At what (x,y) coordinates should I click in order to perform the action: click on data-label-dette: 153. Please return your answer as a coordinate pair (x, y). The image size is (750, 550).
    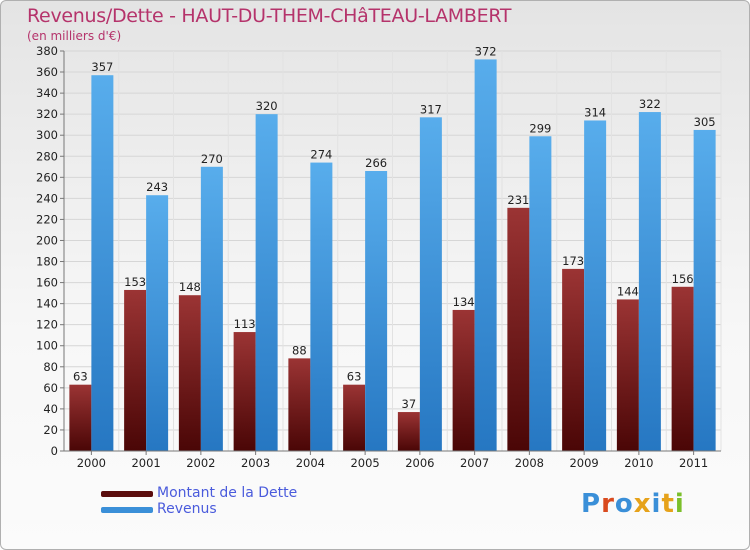
    Looking at the image, I should click on (135, 282).